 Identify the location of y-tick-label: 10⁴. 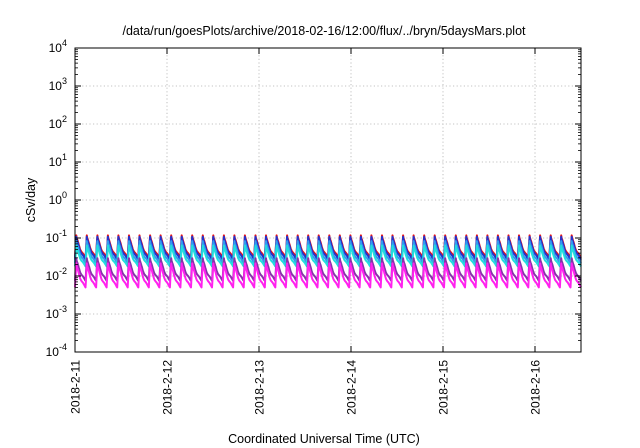
(58, 46).